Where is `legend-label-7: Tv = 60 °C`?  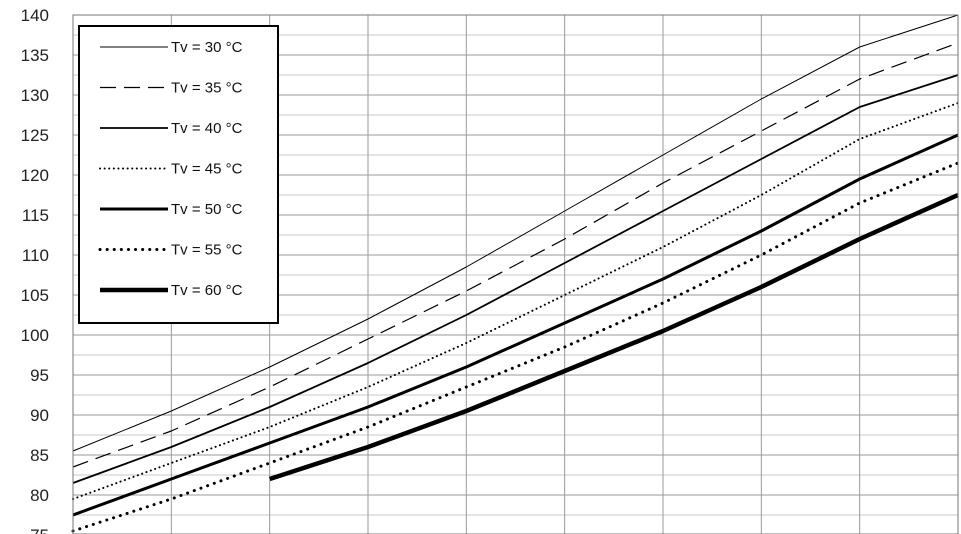 legend-label-7: Tv = 60 °C is located at coordinates (207, 290).